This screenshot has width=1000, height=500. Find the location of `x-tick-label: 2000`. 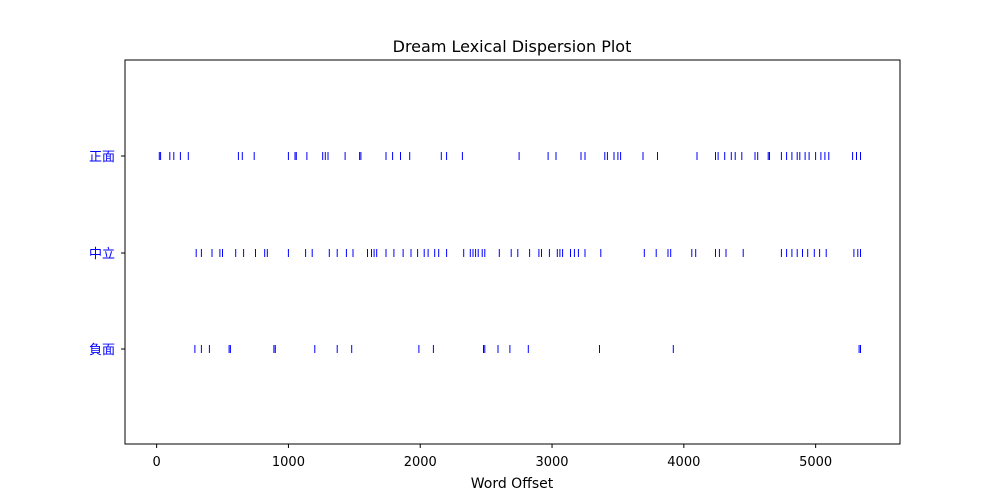

x-tick-label: 2000 is located at coordinates (420, 462).